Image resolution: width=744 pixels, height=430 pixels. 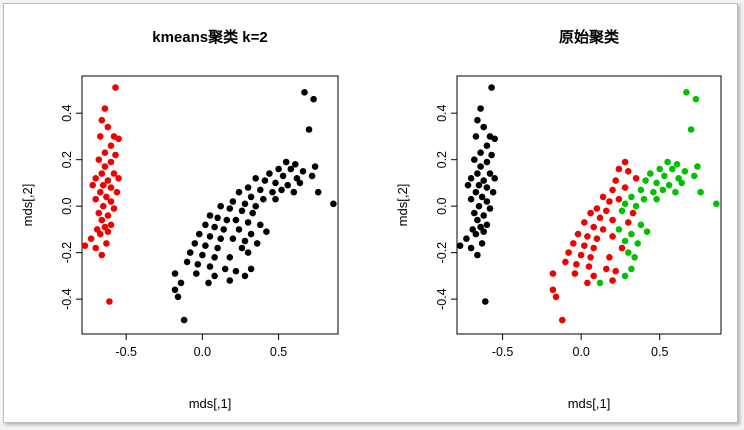 I want to click on x-tick-label: 0.0, so click(x=580, y=352).